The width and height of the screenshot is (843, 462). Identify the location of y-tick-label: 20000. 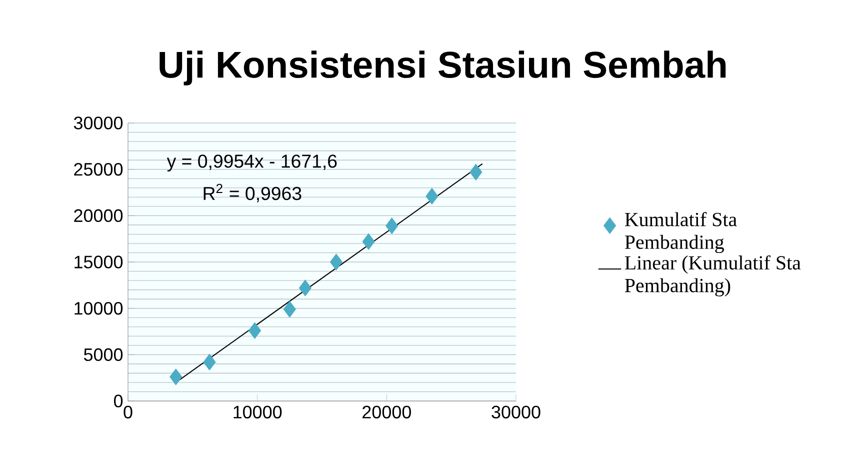
(98, 215).